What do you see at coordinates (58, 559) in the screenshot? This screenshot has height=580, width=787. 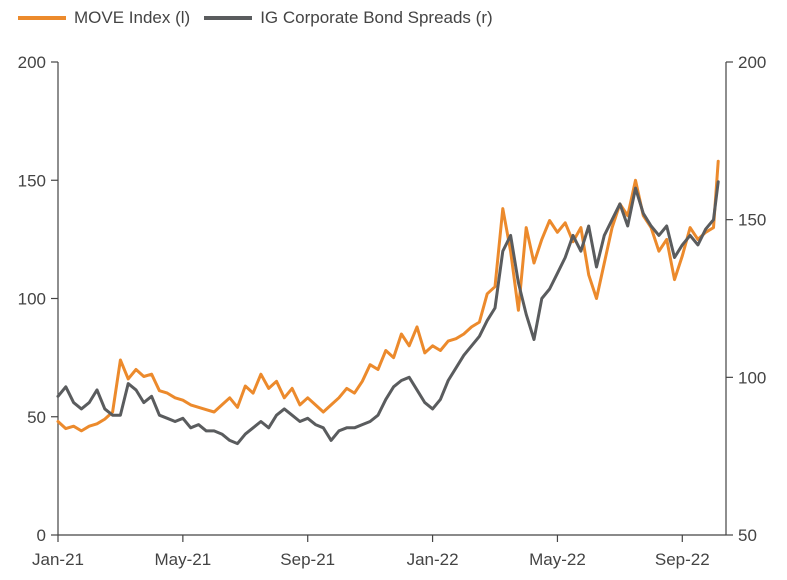 I see `x-tick-label: Jan-21` at bounding box center [58, 559].